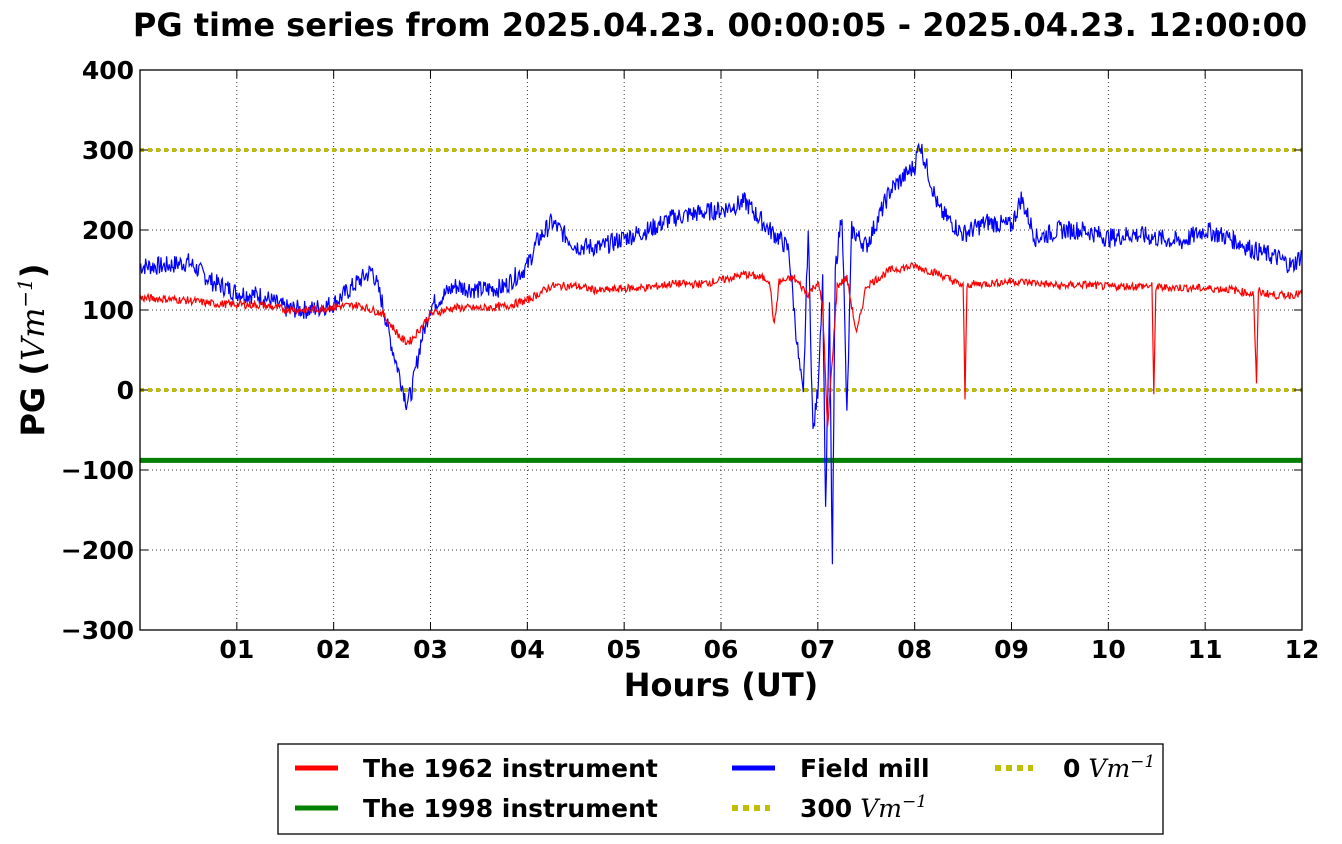 The image size is (1342, 844). Describe the element at coordinates (33, 270) in the screenshot. I see `y-axis-label-close: )` at that location.